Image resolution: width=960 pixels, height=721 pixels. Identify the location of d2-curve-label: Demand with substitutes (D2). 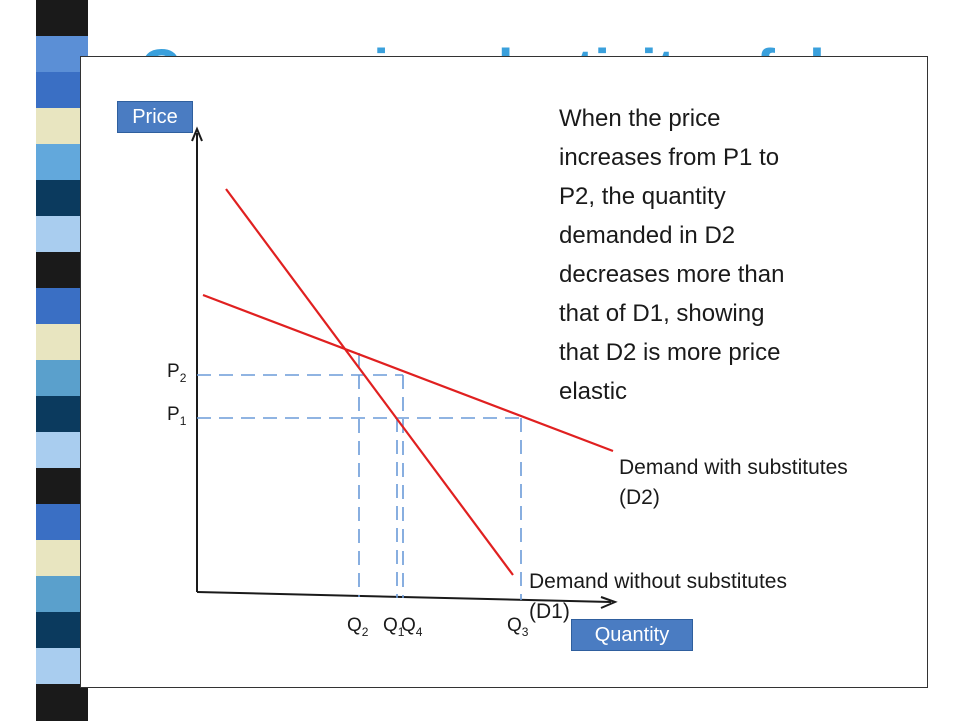
(733, 483).